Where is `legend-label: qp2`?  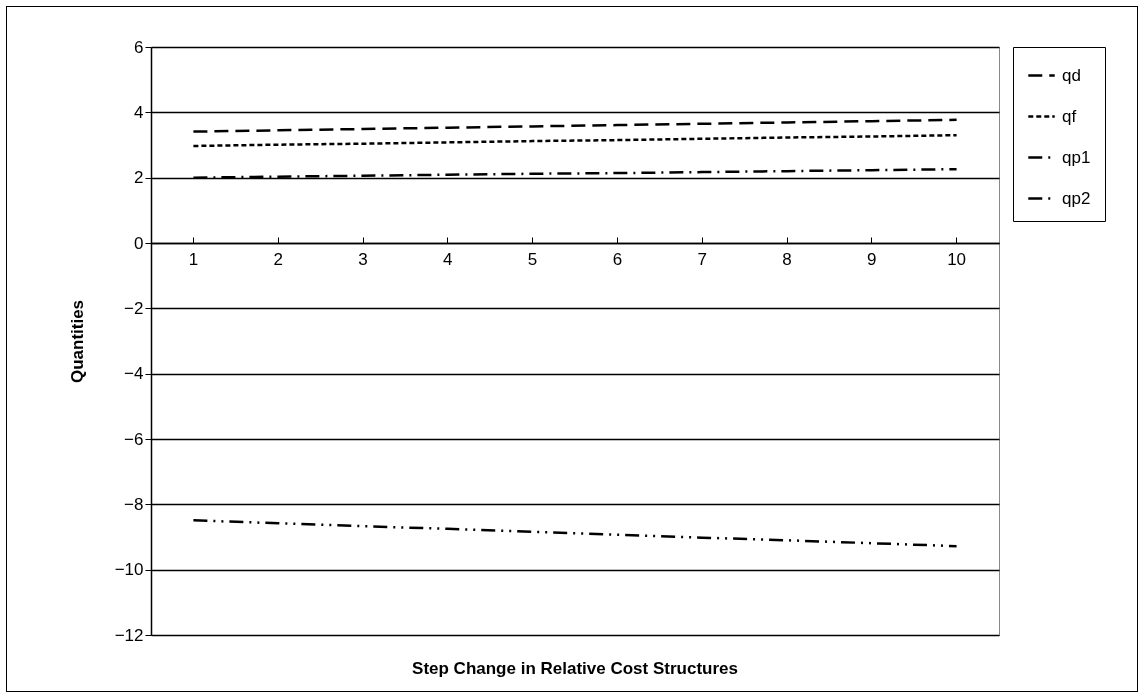
legend-label: qp2 is located at coordinates (1076, 198).